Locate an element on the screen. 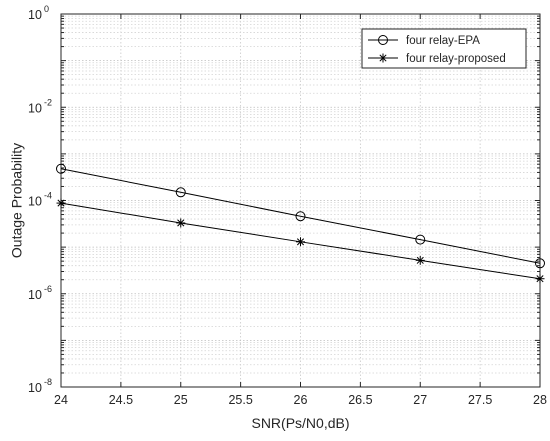 This screenshot has height=441, width=550. legend-item: four relay-EPA is located at coordinates (424, 41).